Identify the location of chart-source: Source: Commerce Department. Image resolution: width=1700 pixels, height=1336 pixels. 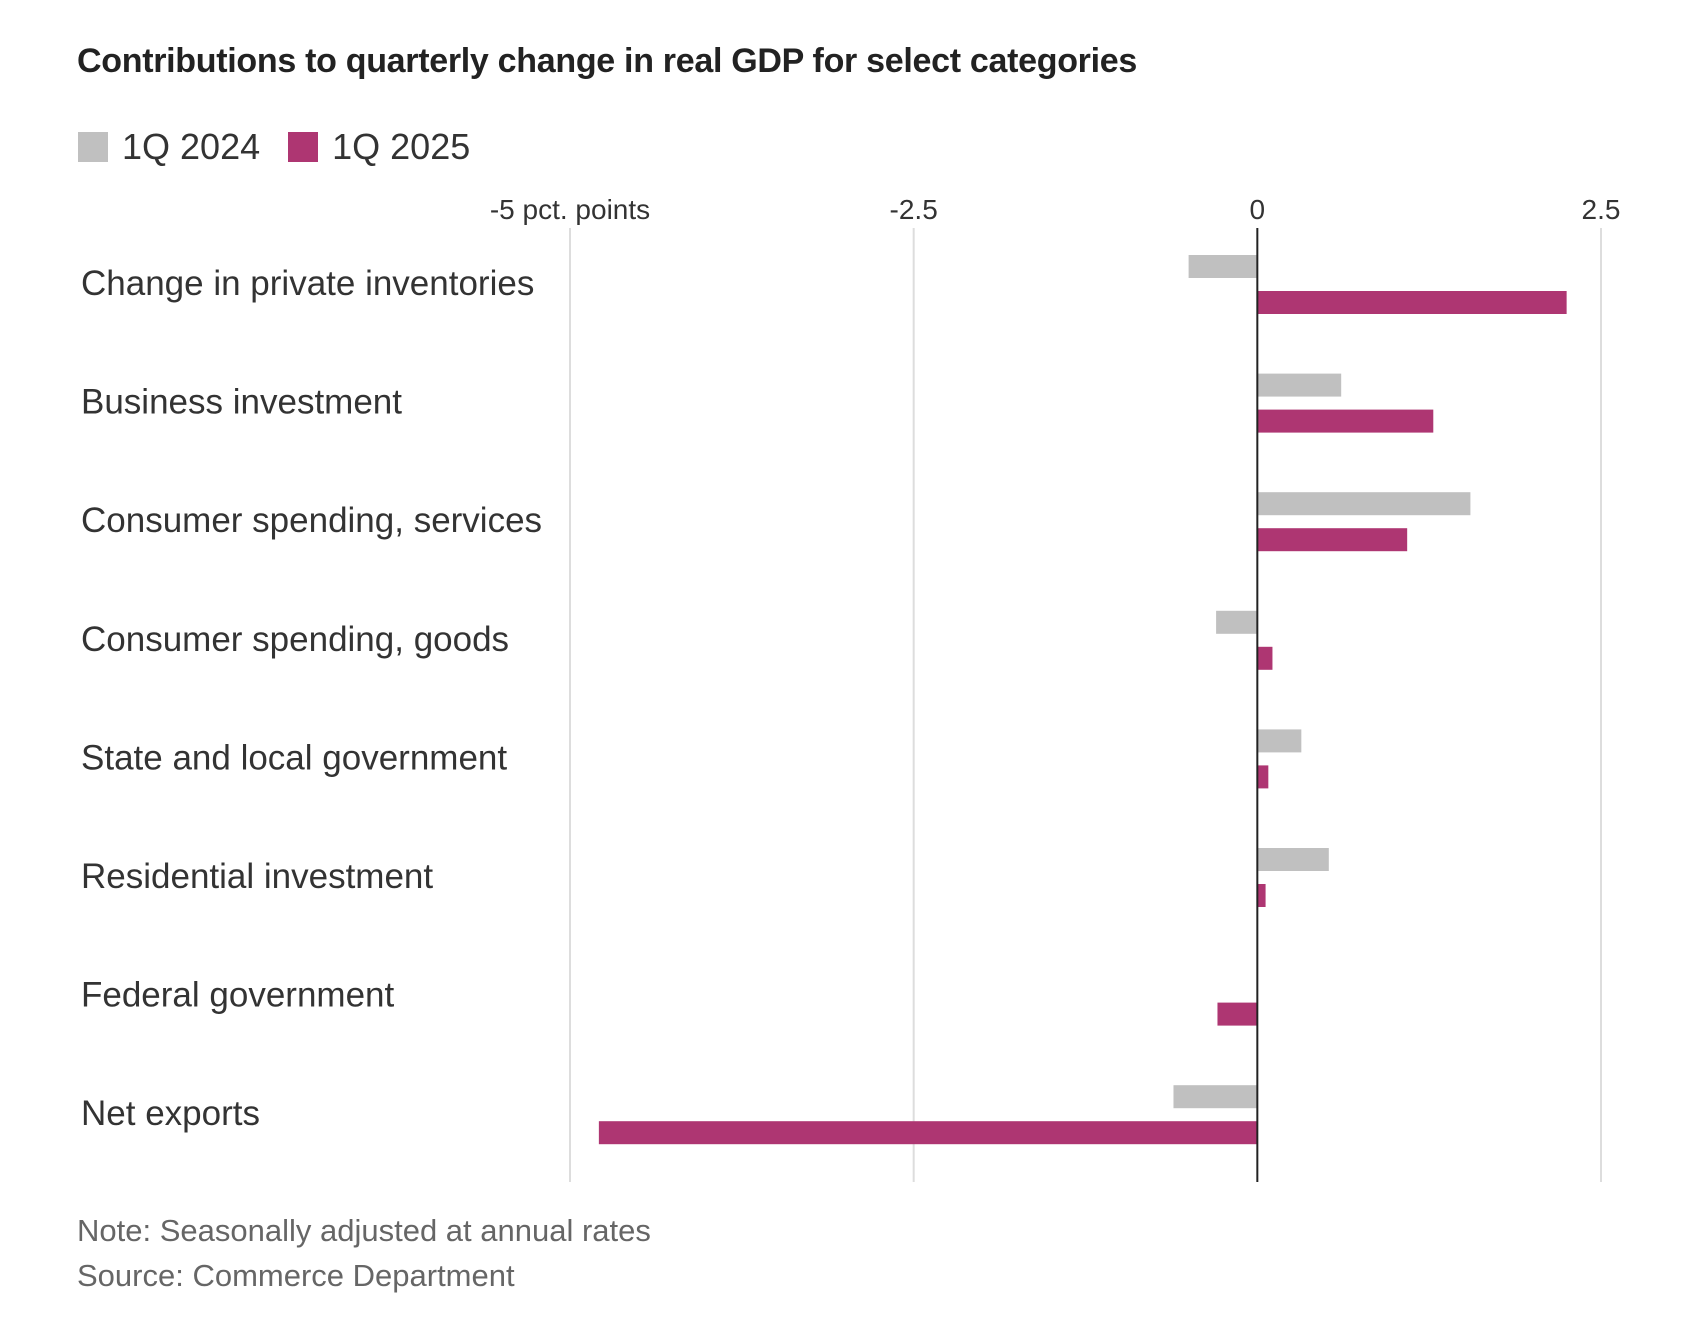
(296, 1275).